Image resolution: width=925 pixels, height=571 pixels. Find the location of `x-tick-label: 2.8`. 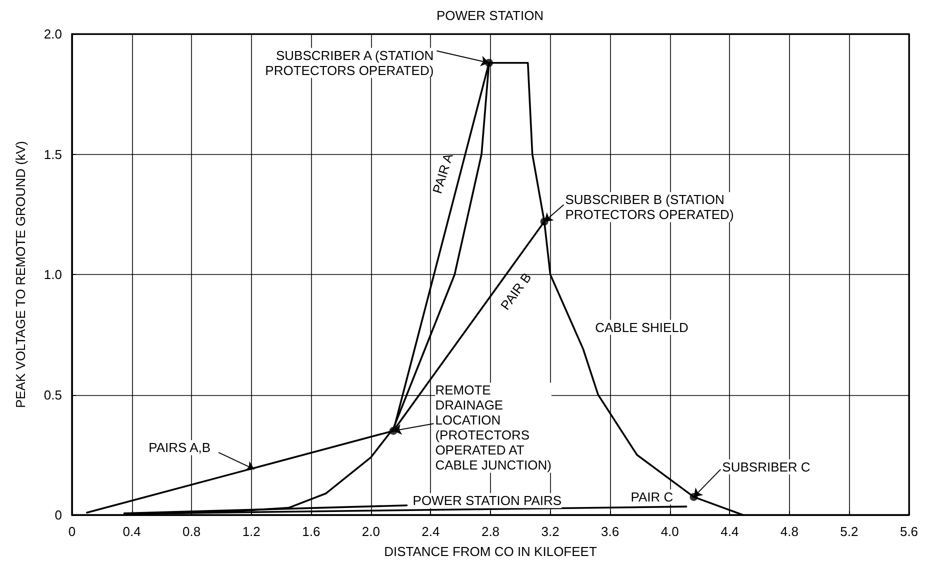

x-tick-label: 2.8 is located at coordinates (490, 531).